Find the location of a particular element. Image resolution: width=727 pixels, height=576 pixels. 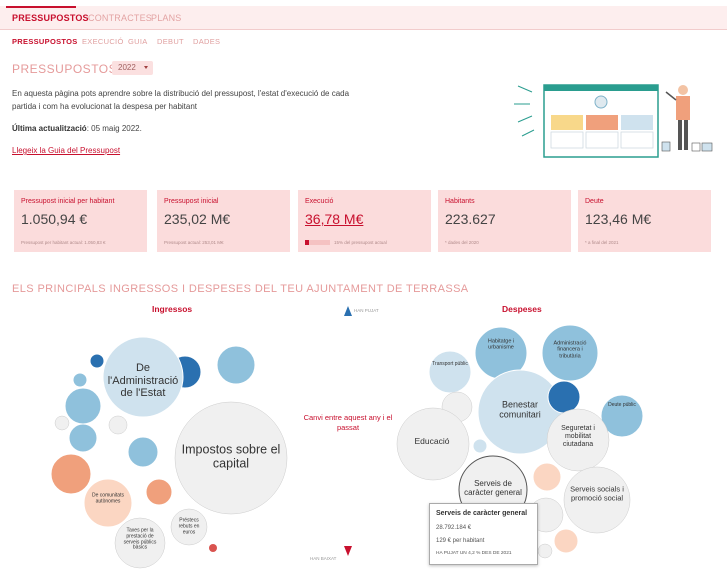

arrow-up-icon is located at coordinates (348, 311).